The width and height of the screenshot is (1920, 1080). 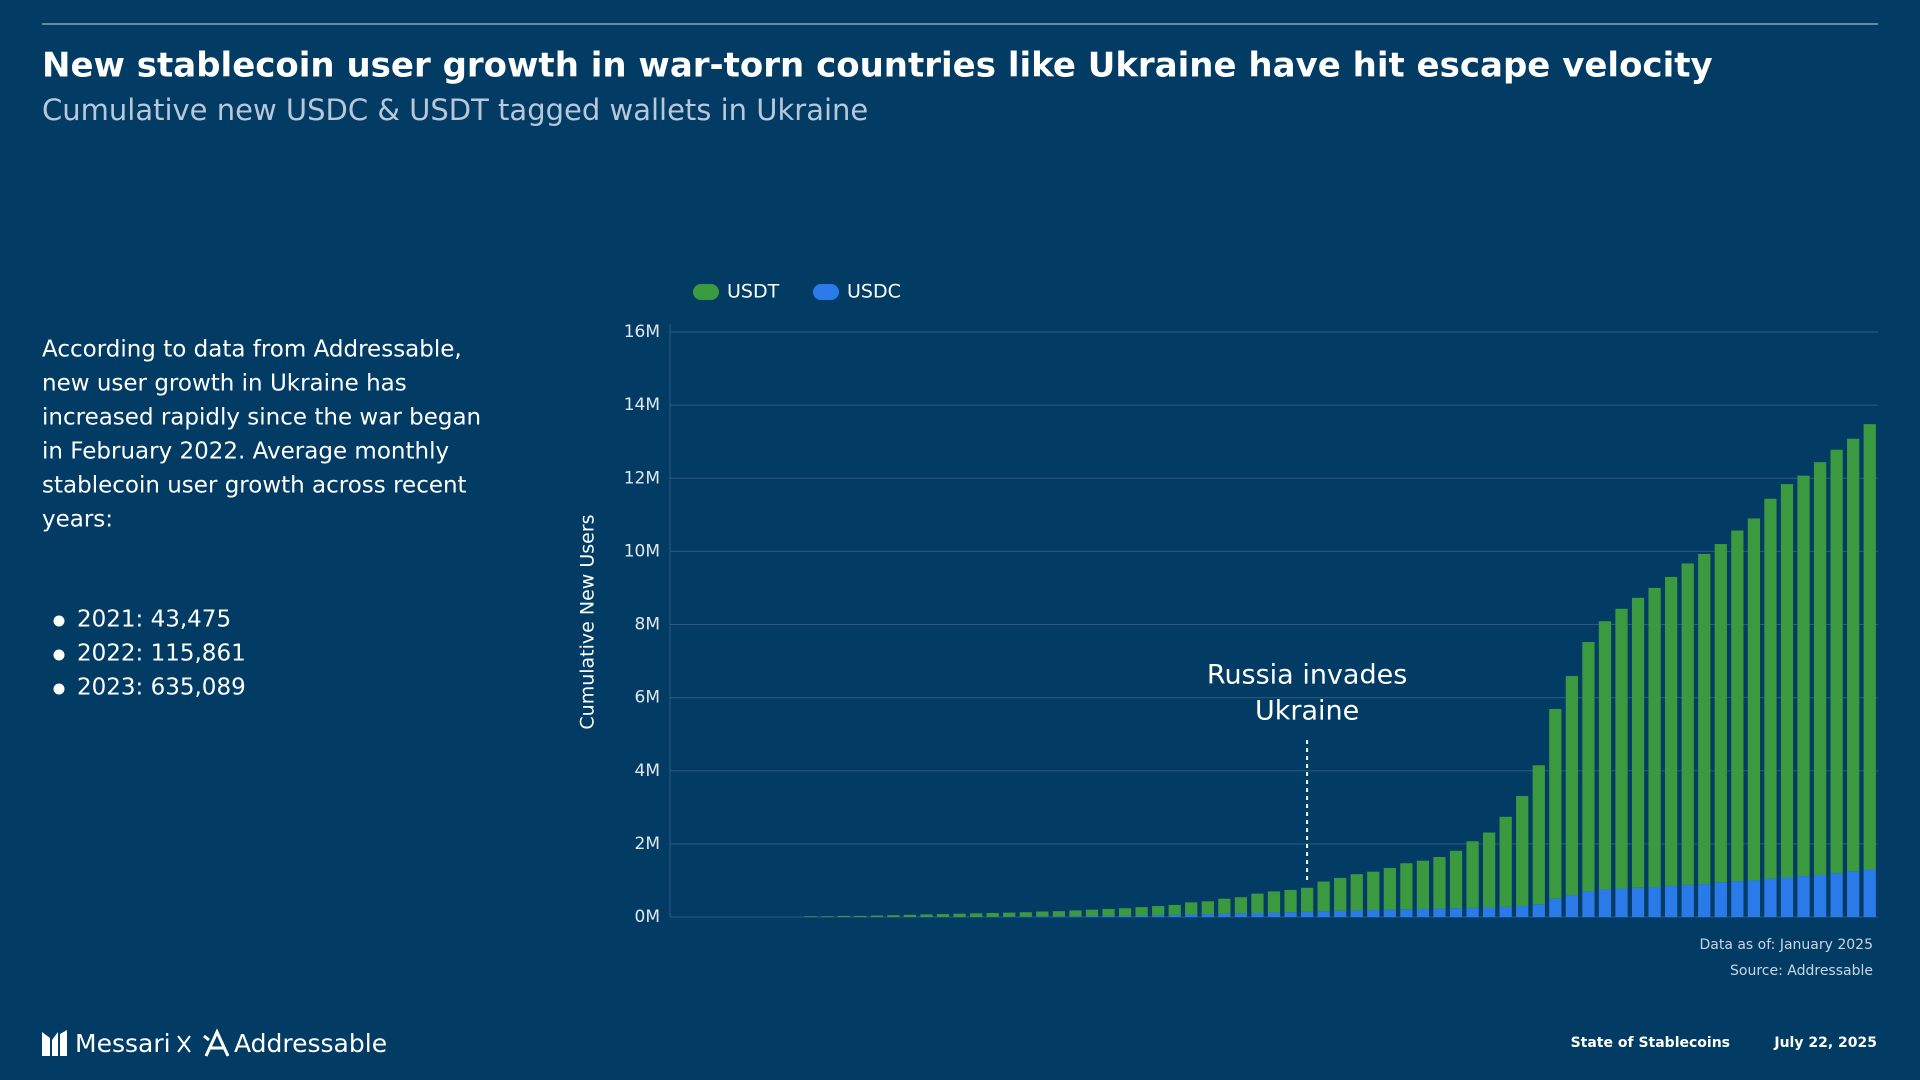 I want to click on body-line: stablecoin user growth across recent, so click(x=254, y=486).